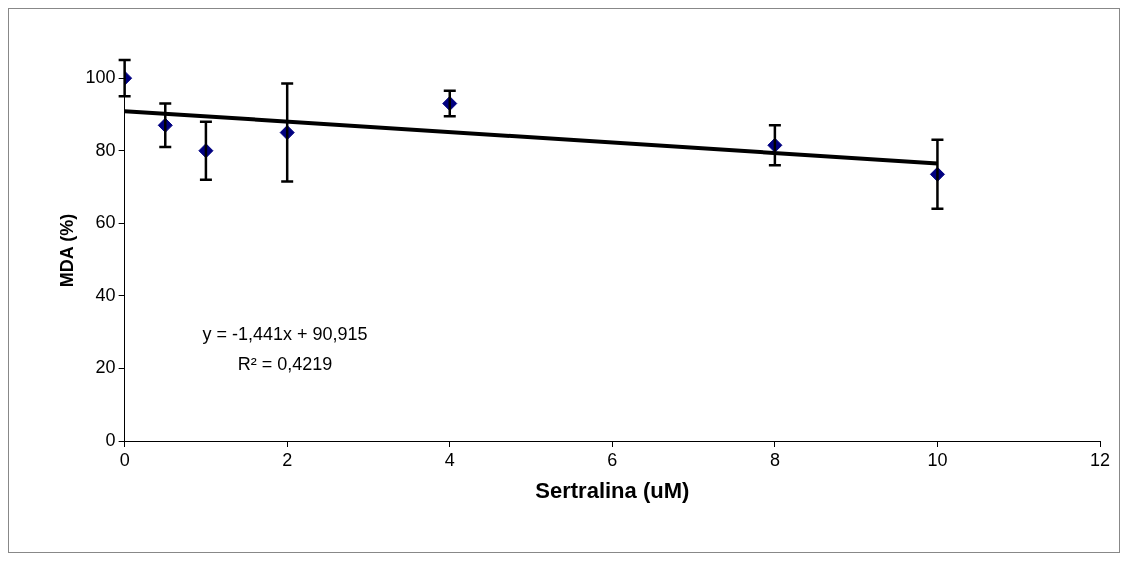  What do you see at coordinates (110, 439) in the screenshot?
I see `y-tick-label: 0` at bounding box center [110, 439].